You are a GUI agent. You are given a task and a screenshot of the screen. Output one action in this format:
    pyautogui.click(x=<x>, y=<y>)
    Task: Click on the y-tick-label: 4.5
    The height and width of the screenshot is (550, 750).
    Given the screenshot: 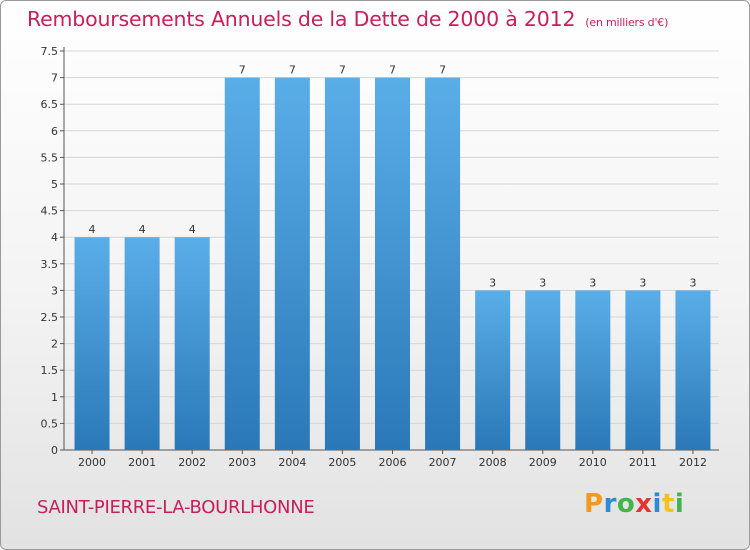 What is the action you would take?
    pyautogui.click(x=50, y=211)
    